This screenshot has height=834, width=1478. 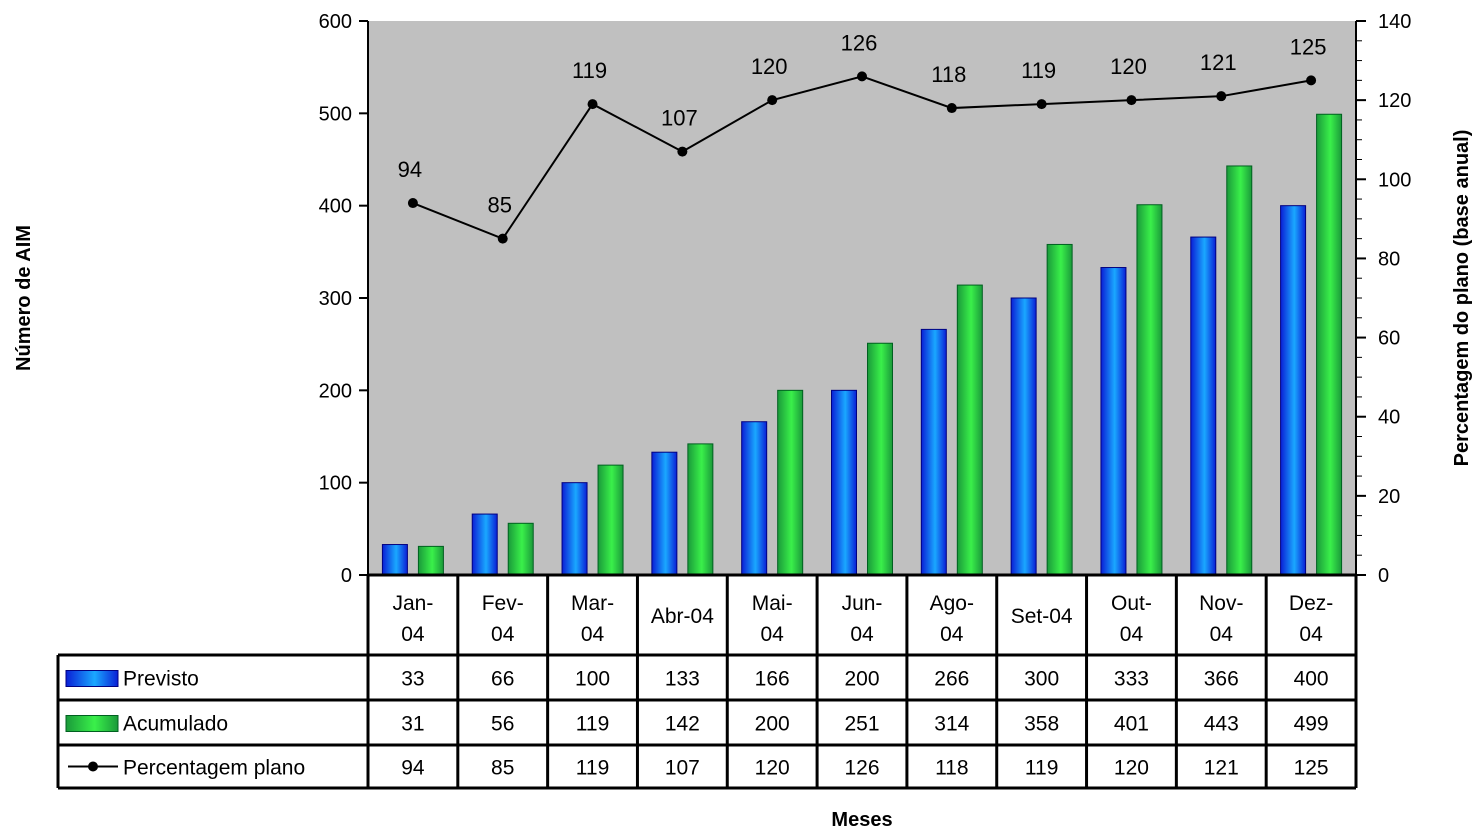 What do you see at coordinates (592, 679) in the screenshot?
I see `table-cell-value: 100` at bounding box center [592, 679].